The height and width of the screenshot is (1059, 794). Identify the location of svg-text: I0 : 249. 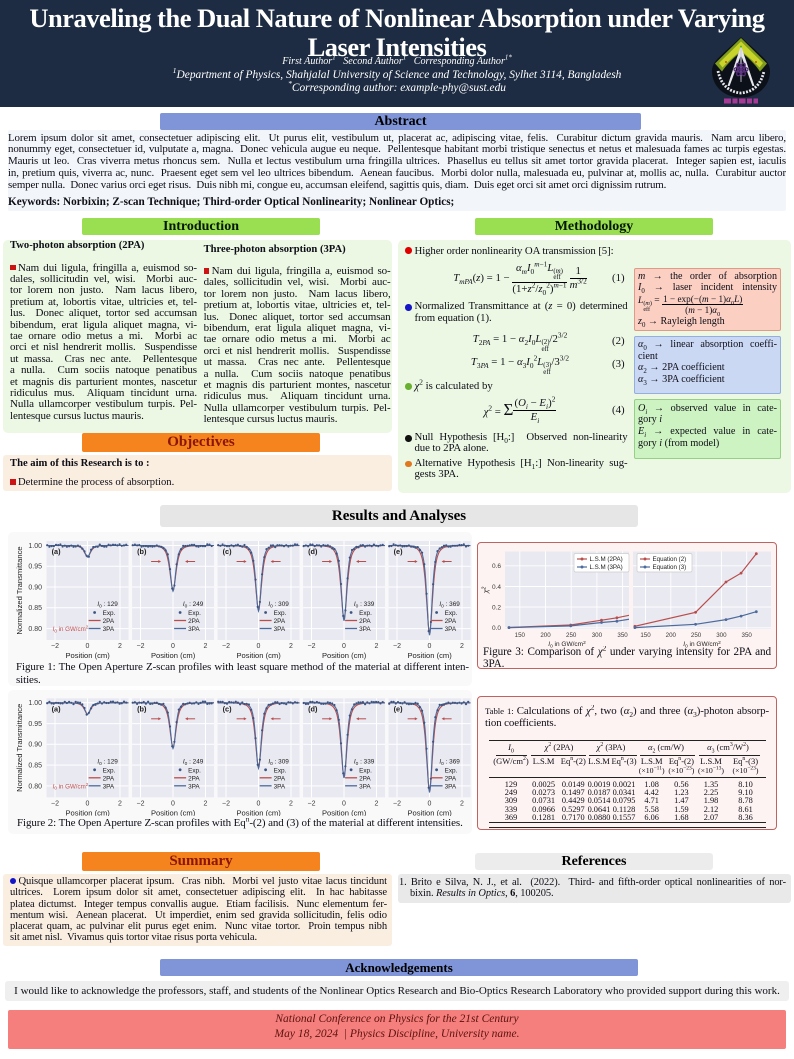
(193, 605).